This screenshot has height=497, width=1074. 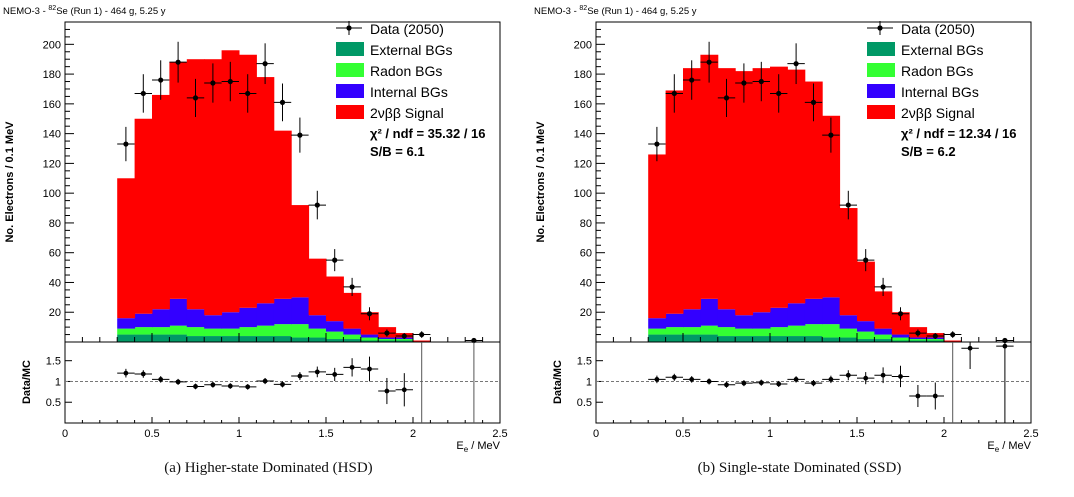 I want to click on y-tick-label: 20, so click(x=586, y=313).